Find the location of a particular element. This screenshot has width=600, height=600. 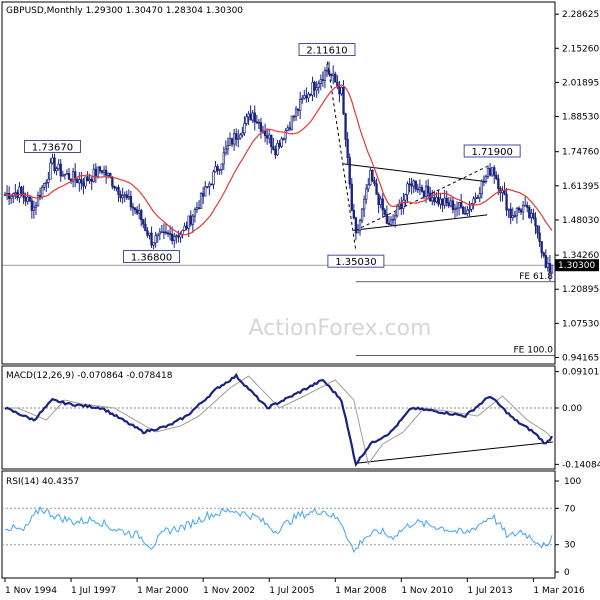

rsi-header: RSI(14) 40.4357 is located at coordinates (42, 482).